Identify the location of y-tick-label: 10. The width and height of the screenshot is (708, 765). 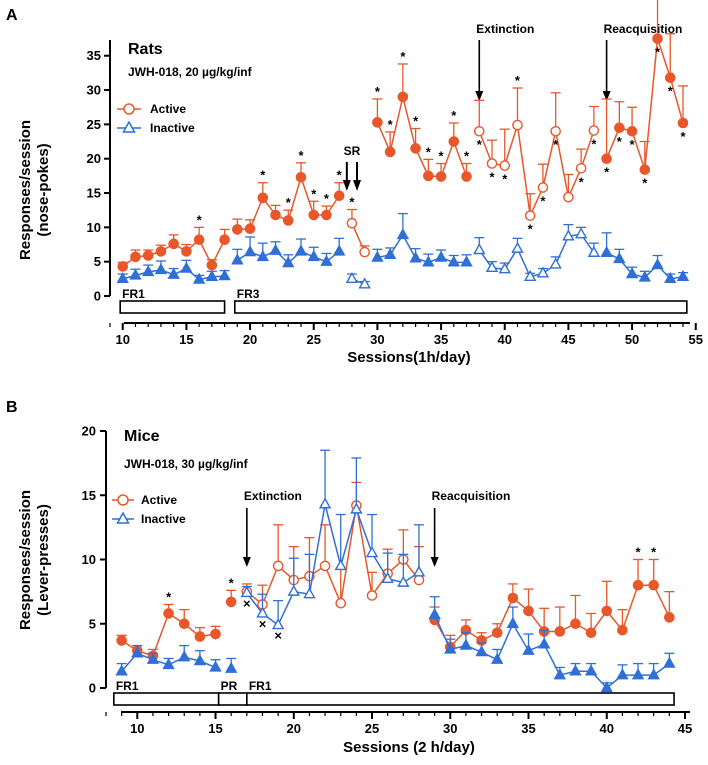
(89, 559).